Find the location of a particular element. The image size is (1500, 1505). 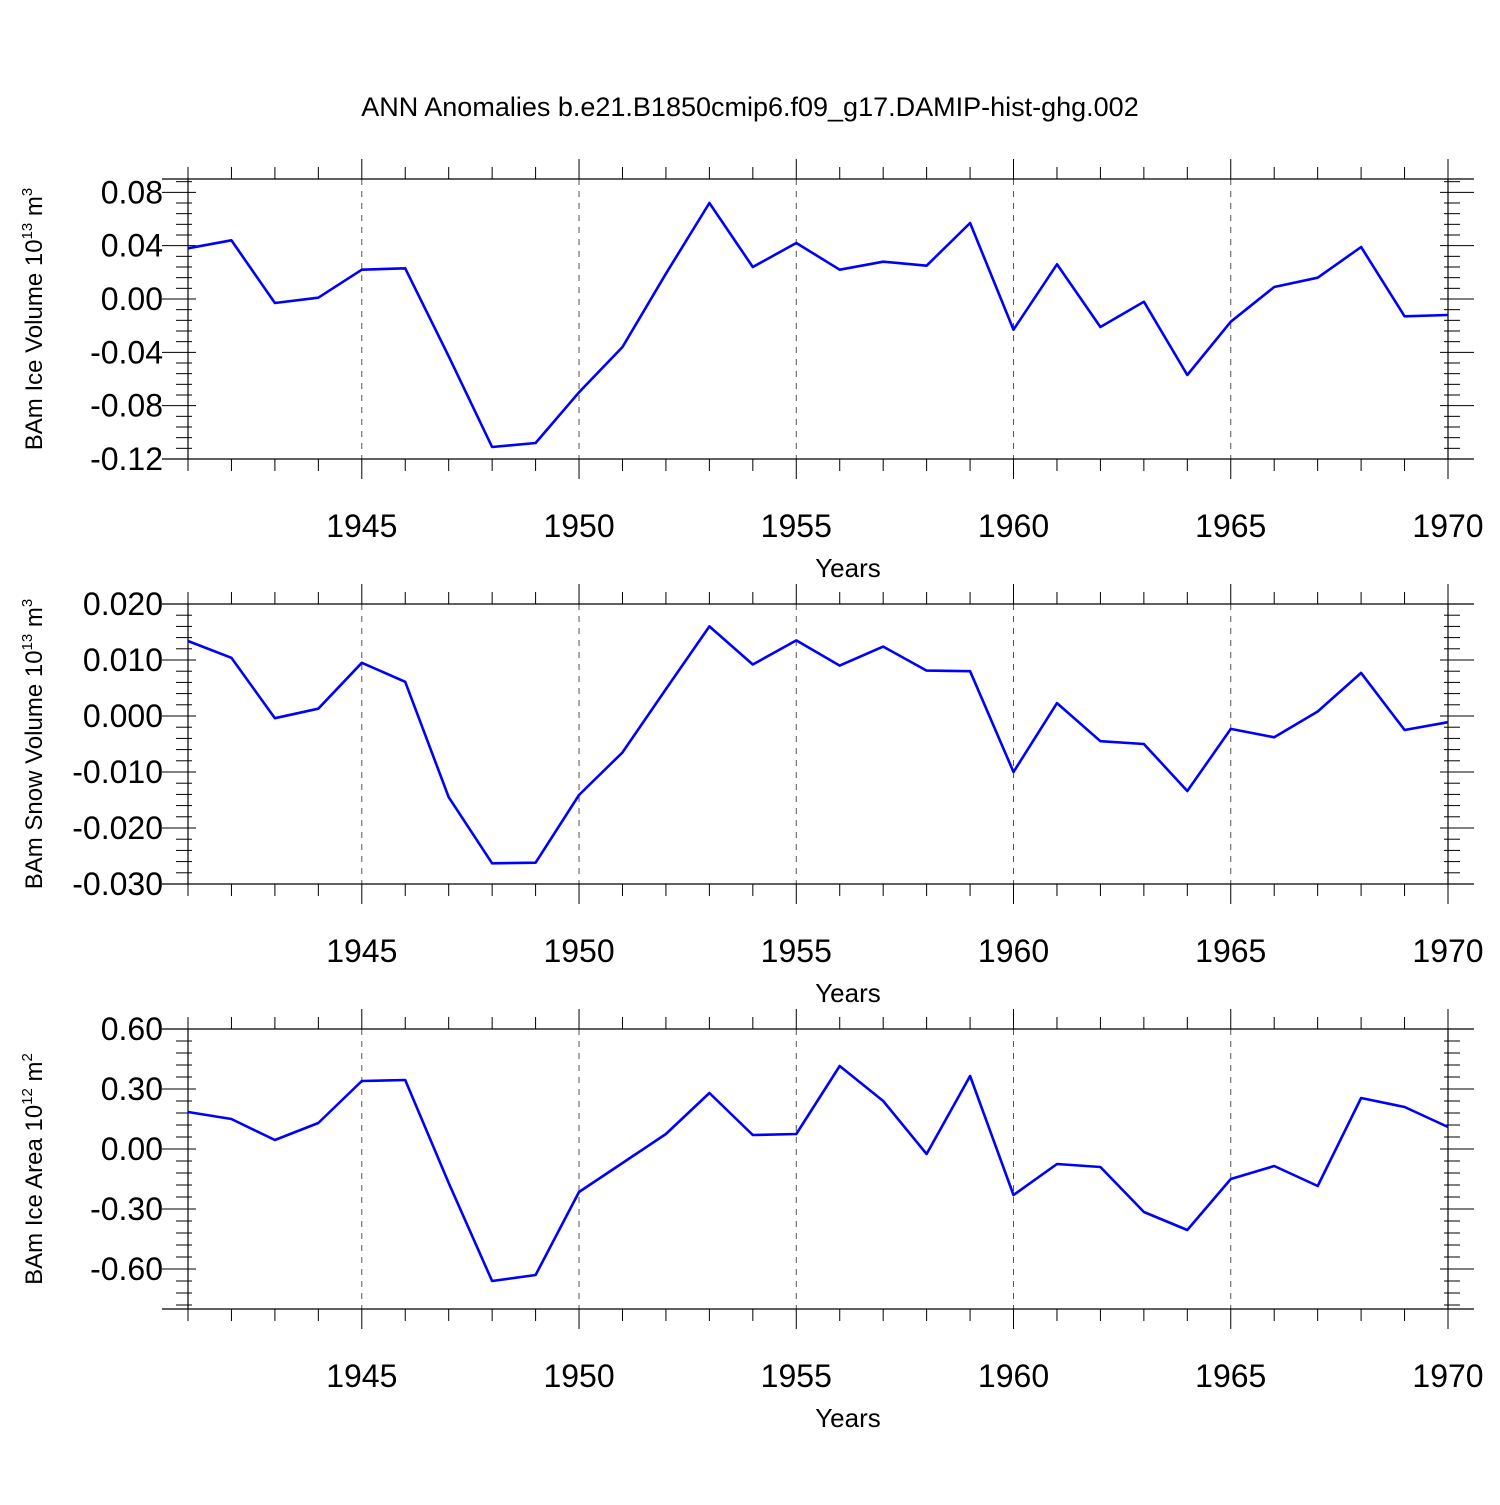

y-tick-label: -0.12 is located at coordinates (126, 459).